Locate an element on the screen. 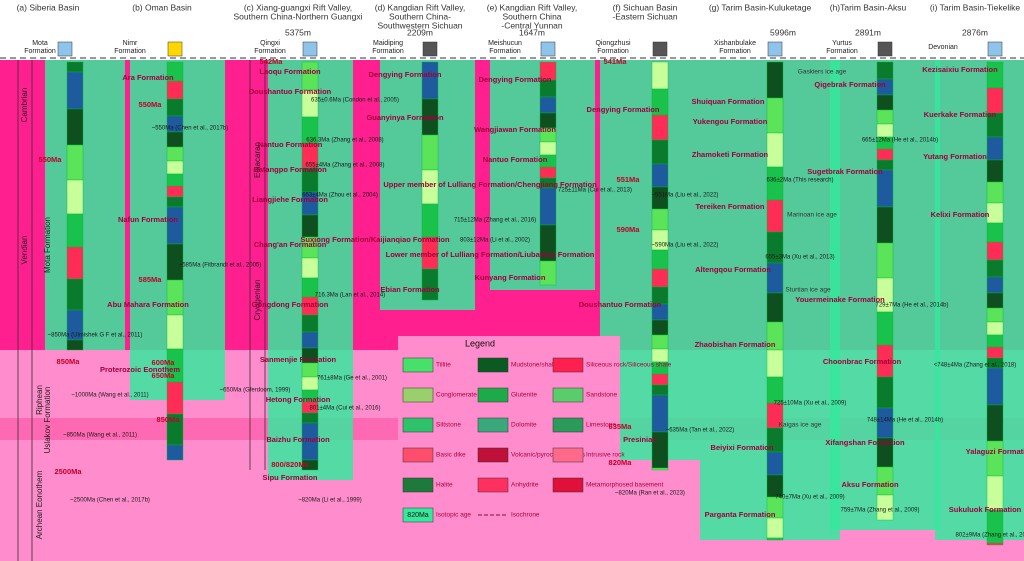 The width and height of the screenshot is (1024, 561). formation-label: Yalaguzi Formation is located at coordinates (995, 451).